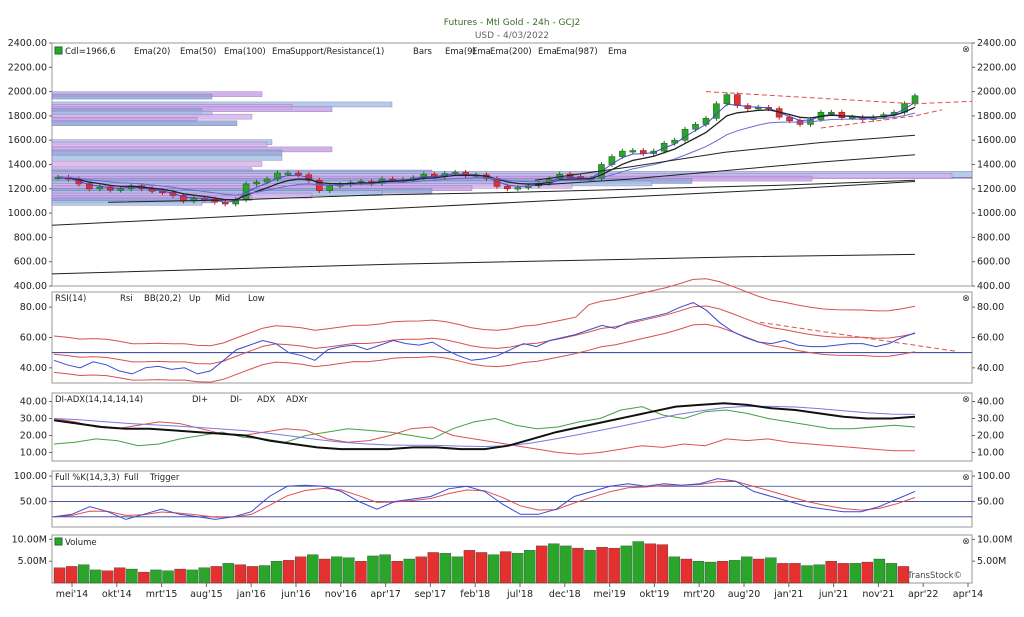 Image resolution: width=1024 pixels, height=617 pixels. Describe the element at coordinates (577, 52) in the screenshot. I see `price-legend-item: Ema(987)` at that location.